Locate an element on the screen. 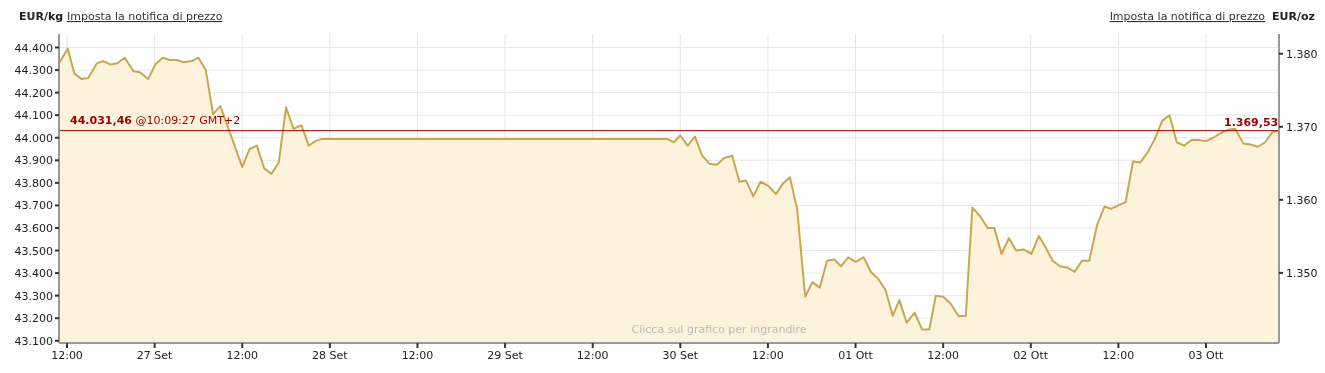 The image size is (1325, 373). x-tick-label: 28 Set is located at coordinates (330, 355).